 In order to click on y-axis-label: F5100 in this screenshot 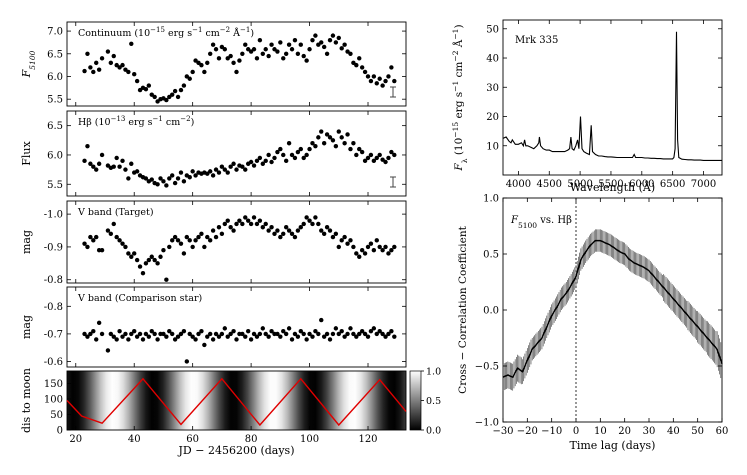, I will do `click(28, 64)`.